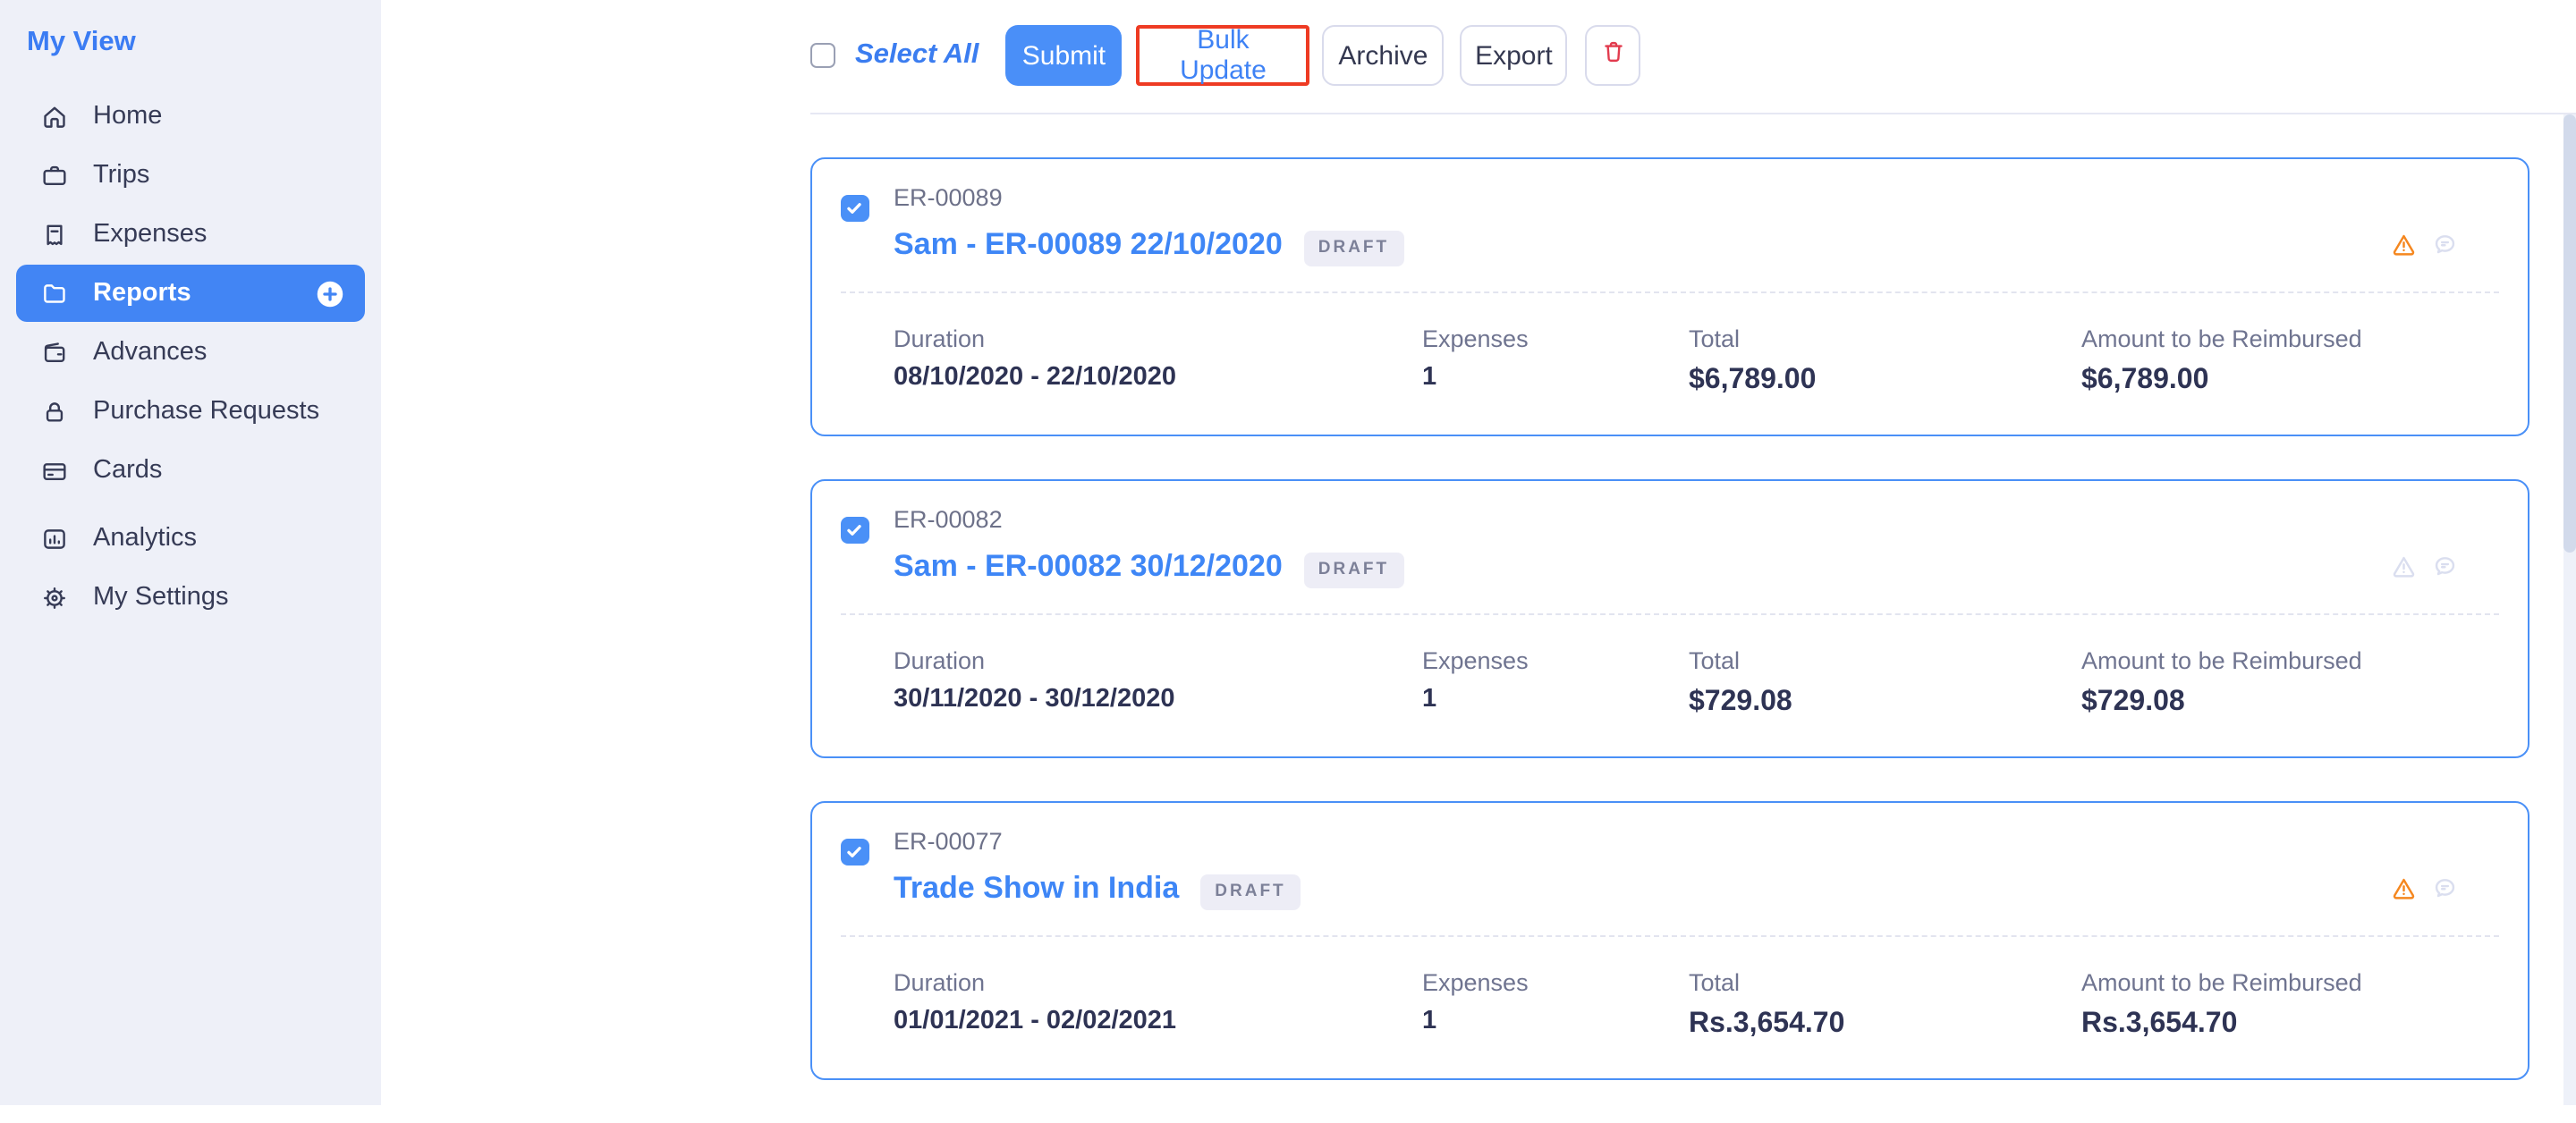 This screenshot has height=1123, width=2576. What do you see at coordinates (142, 293) in the screenshot?
I see `sidebar-item-label: Reports` at bounding box center [142, 293].